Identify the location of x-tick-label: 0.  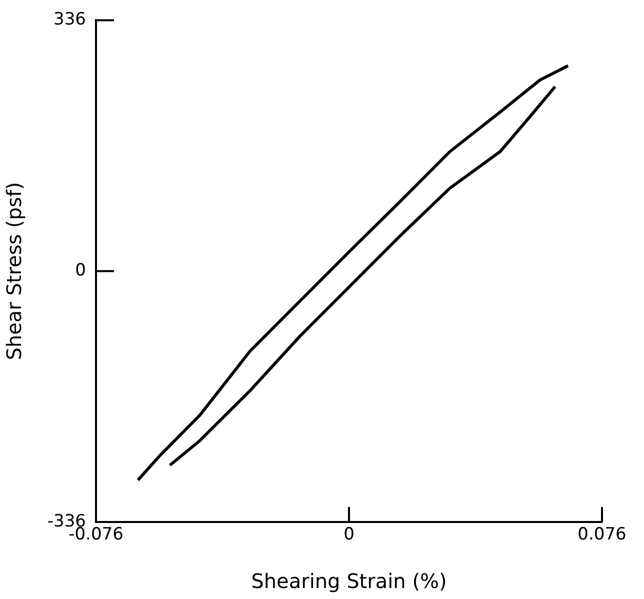
(349, 534).